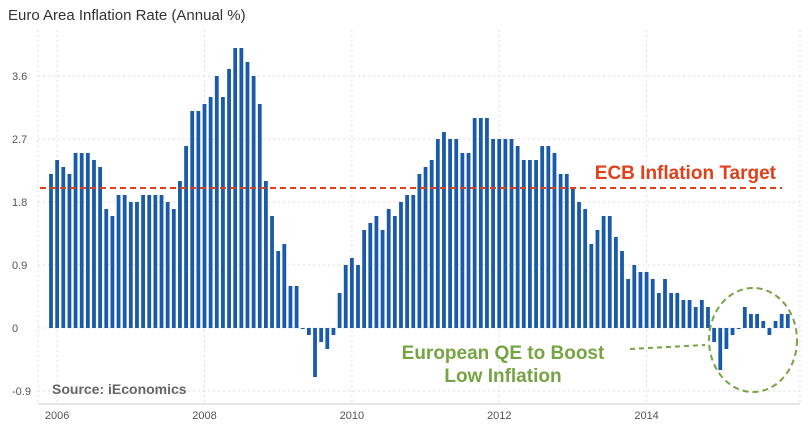  What do you see at coordinates (499, 416) in the screenshot?
I see `x-tick-label: 2012` at bounding box center [499, 416].